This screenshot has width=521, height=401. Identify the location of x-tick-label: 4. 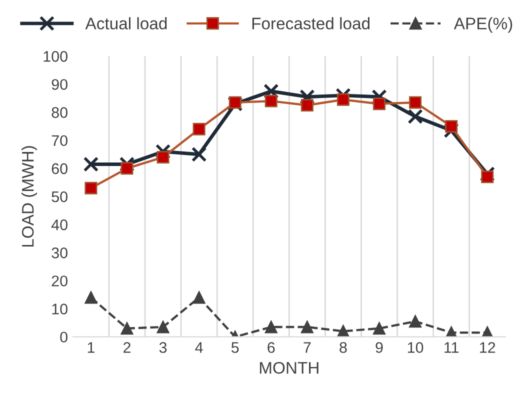
(199, 347).